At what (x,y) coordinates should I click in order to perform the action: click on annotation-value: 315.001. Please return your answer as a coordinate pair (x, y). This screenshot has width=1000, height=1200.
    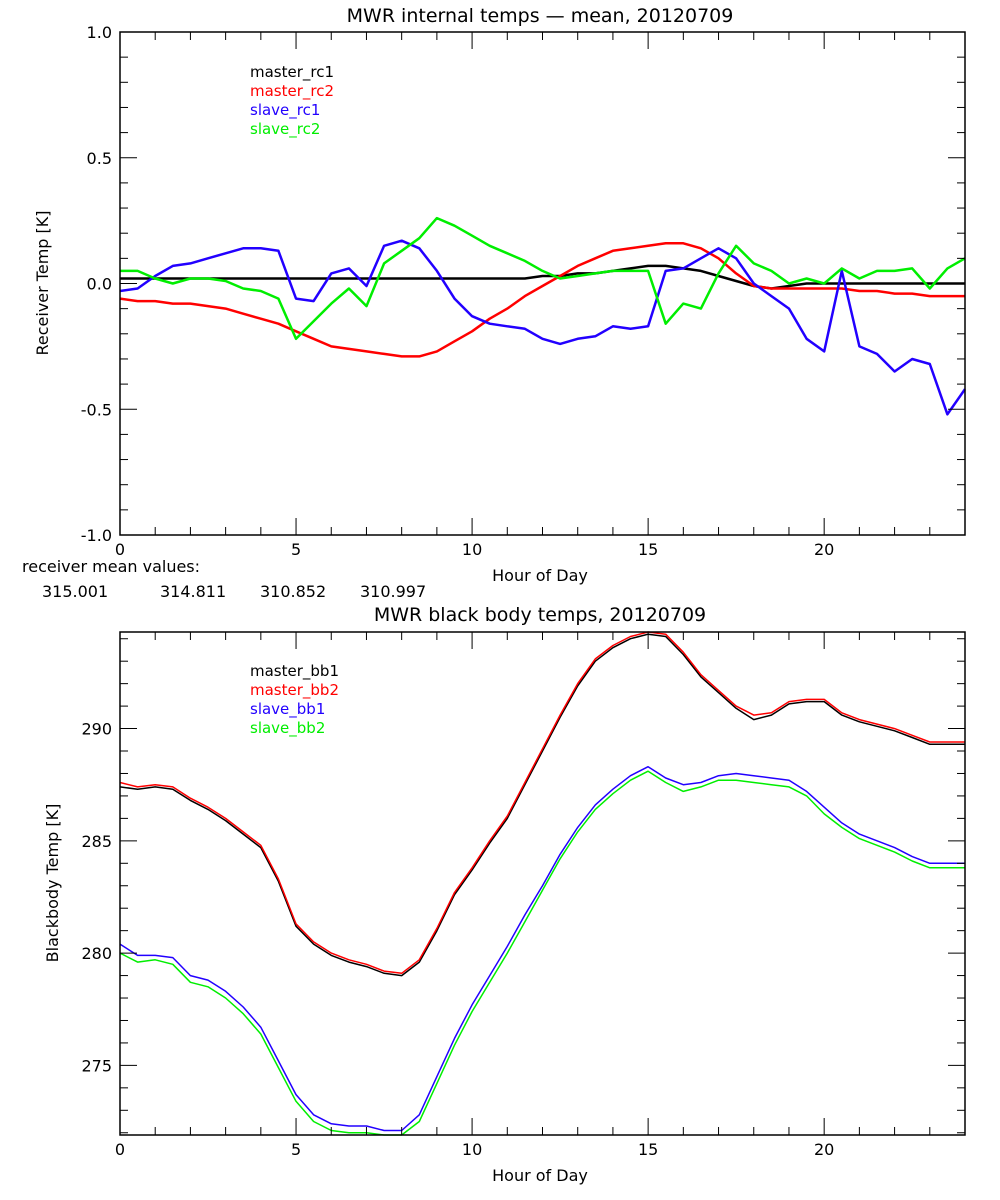
    Looking at the image, I should click on (75, 591).